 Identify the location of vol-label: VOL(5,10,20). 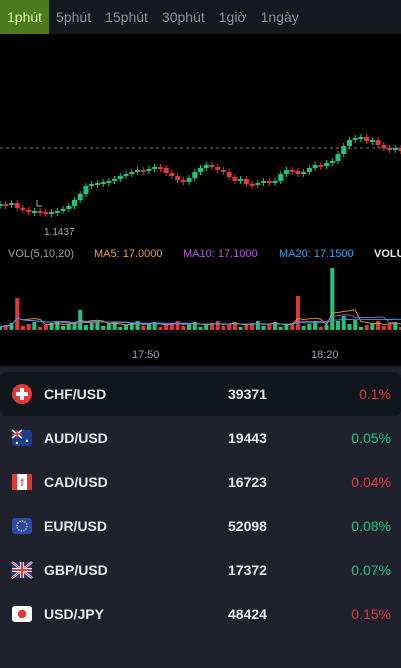
(41, 254).